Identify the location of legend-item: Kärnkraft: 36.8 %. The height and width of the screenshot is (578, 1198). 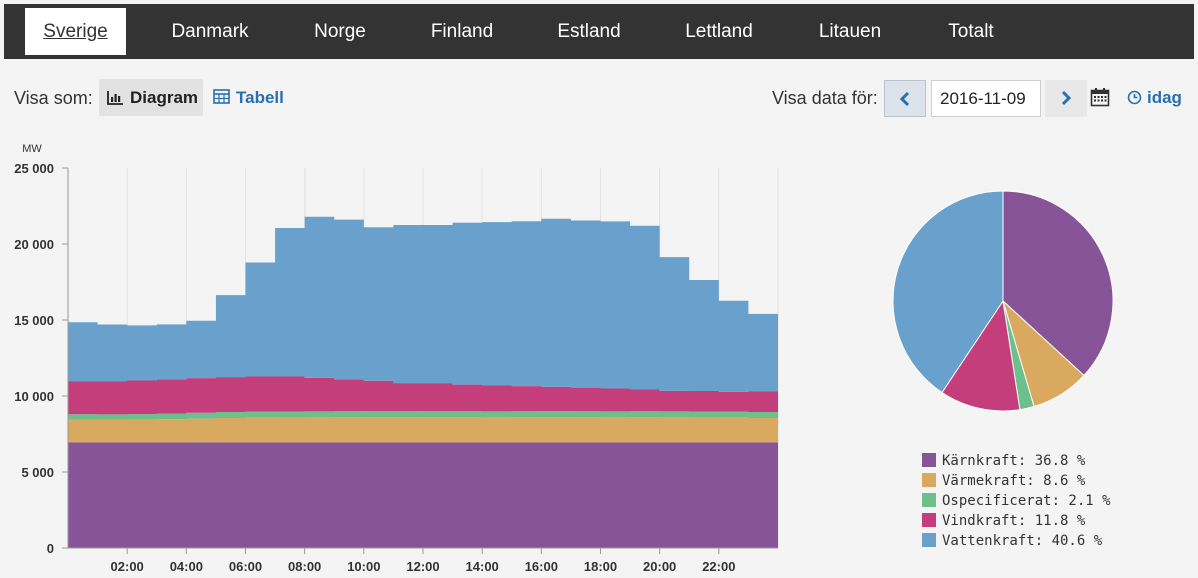
(1016, 462).